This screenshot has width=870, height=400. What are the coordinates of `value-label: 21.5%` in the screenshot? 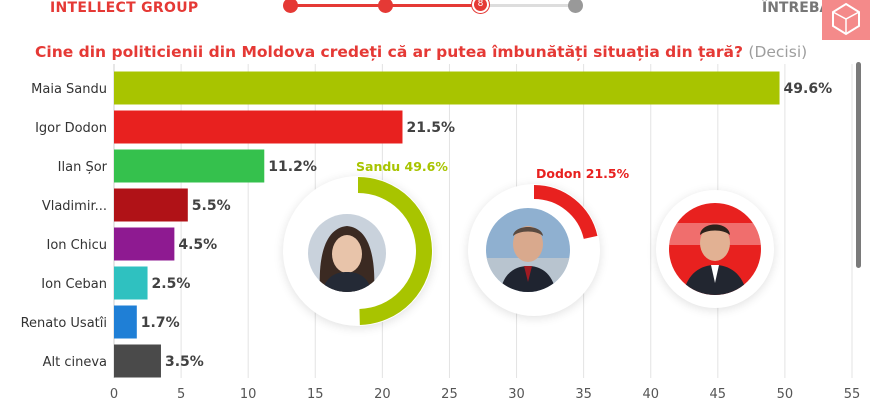 It's located at (430, 128).